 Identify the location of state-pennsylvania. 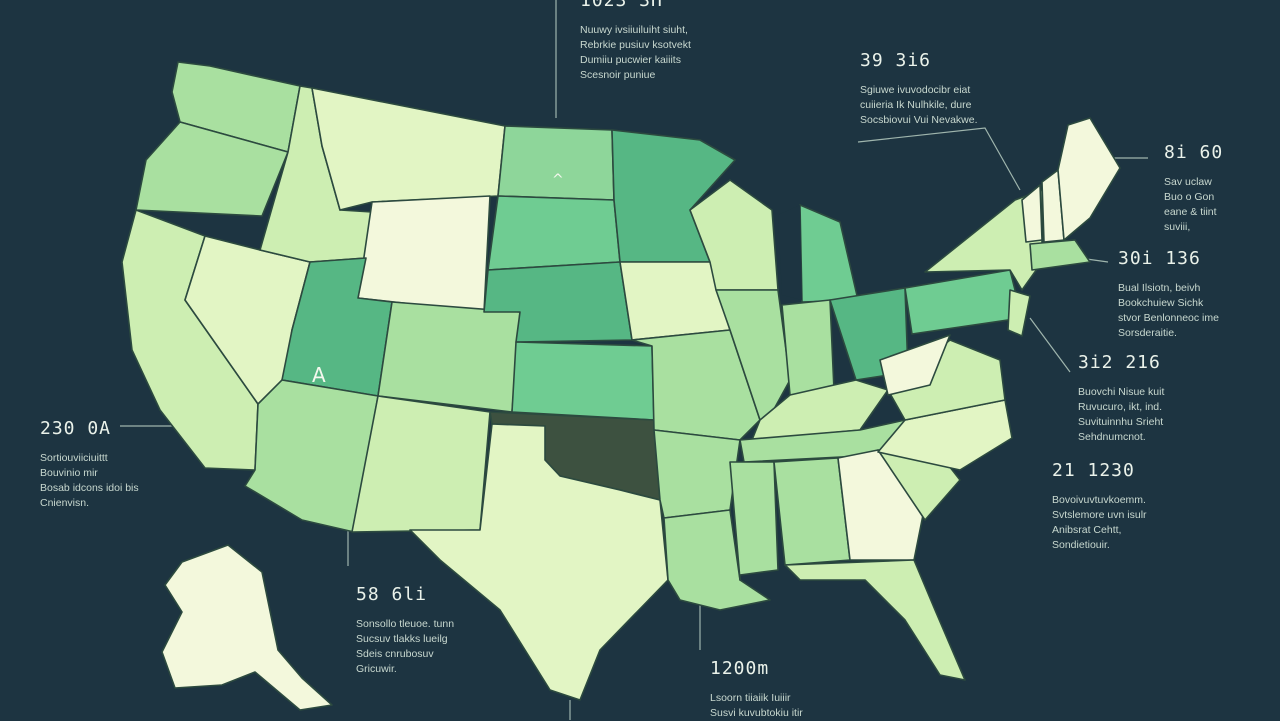
(963, 302).